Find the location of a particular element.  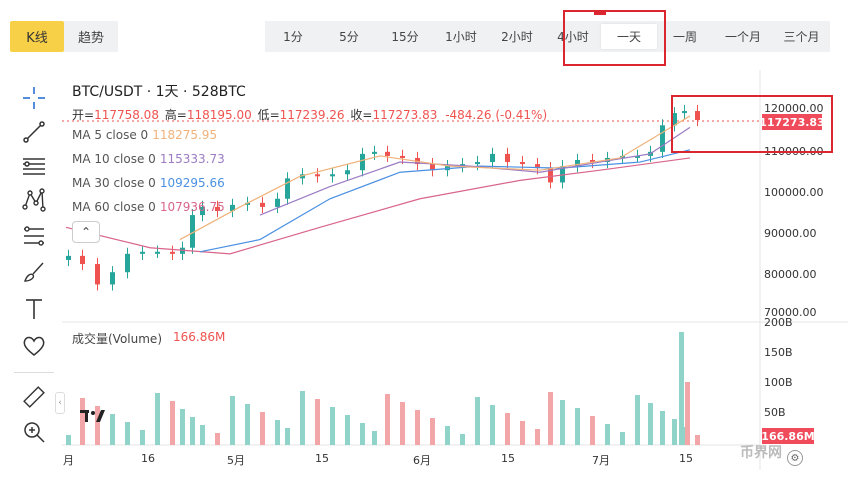

trendline-icon is located at coordinates (34, 132).